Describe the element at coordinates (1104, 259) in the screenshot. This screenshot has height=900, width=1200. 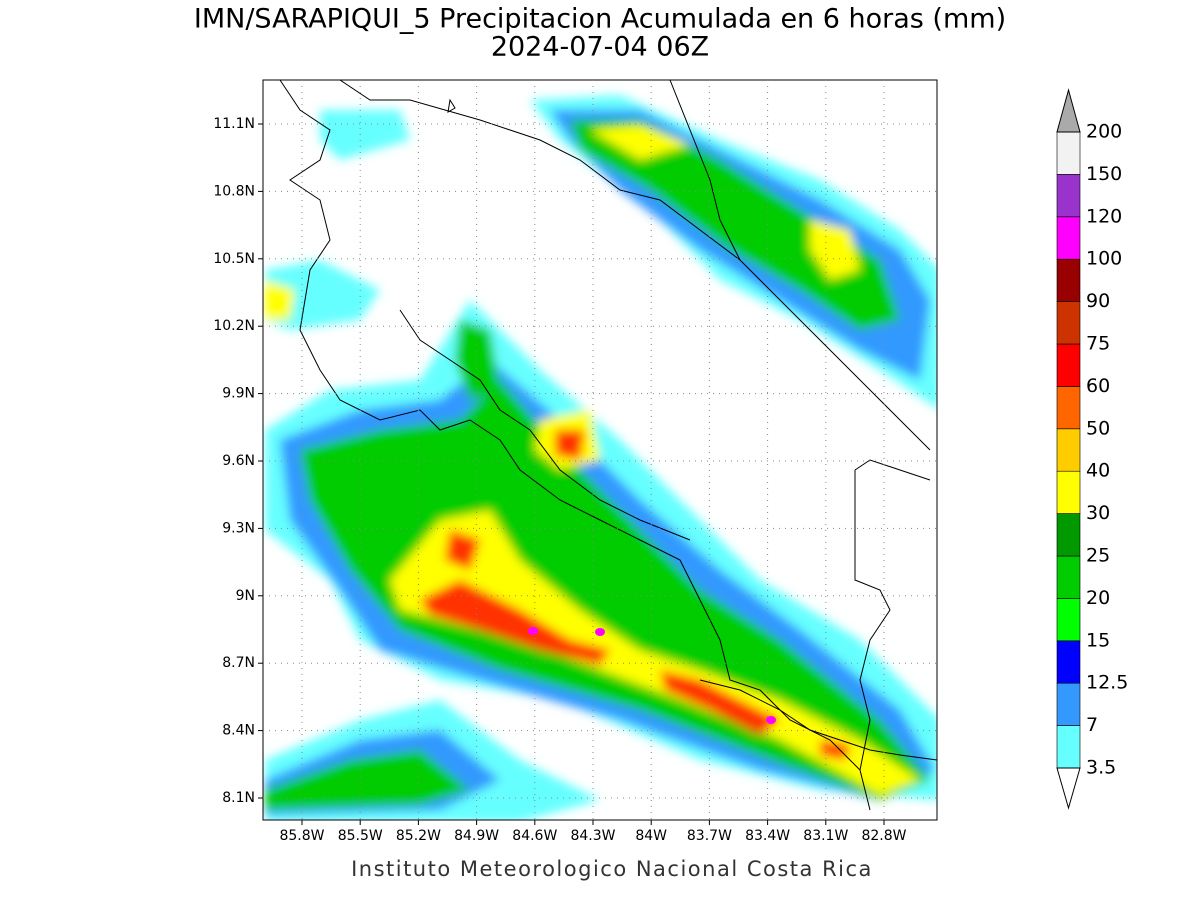
I see `colorbar-label: 100` at that location.